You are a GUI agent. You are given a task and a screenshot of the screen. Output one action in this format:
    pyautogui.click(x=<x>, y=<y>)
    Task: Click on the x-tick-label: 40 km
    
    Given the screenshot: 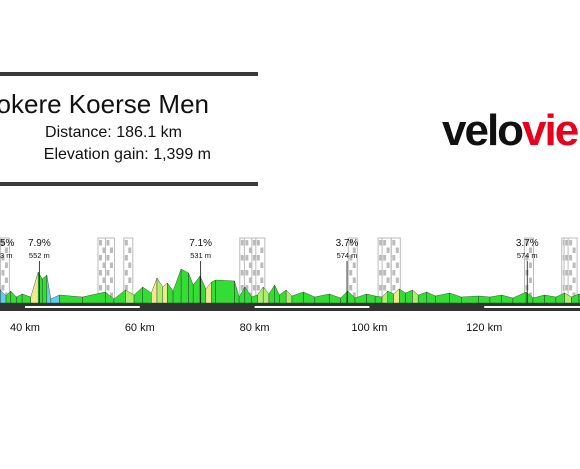 What is the action you would take?
    pyautogui.click(x=25, y=328)
    